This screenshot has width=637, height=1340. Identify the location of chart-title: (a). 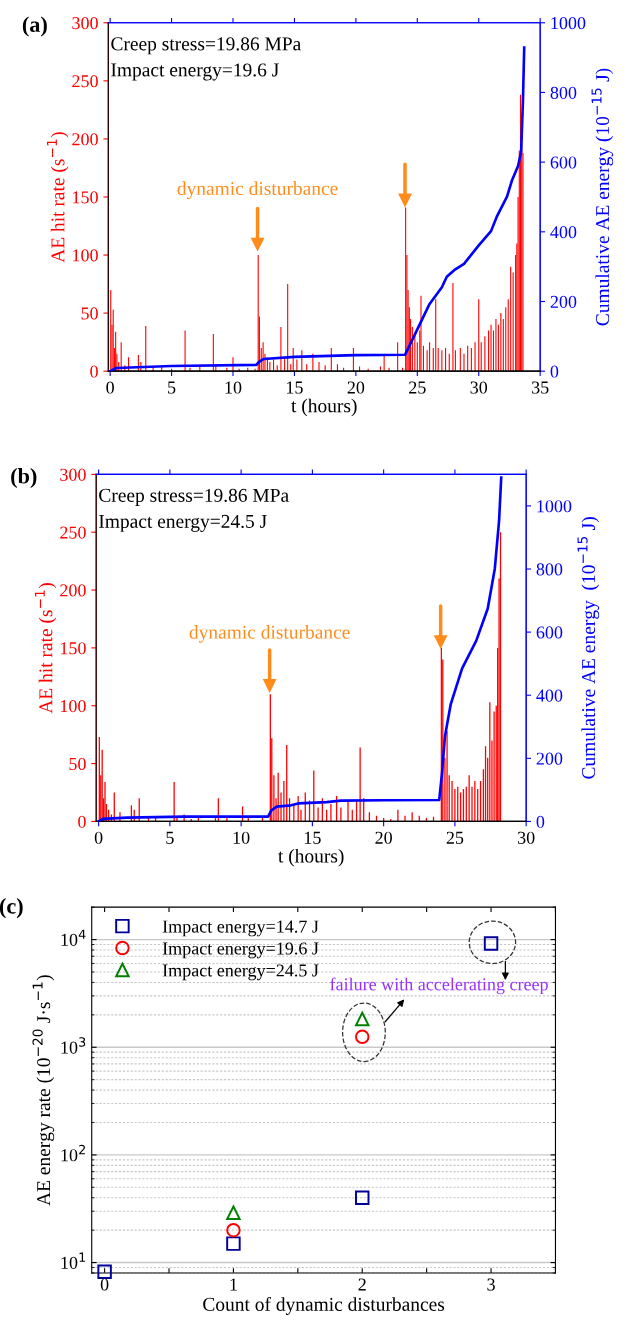
(34, 26).